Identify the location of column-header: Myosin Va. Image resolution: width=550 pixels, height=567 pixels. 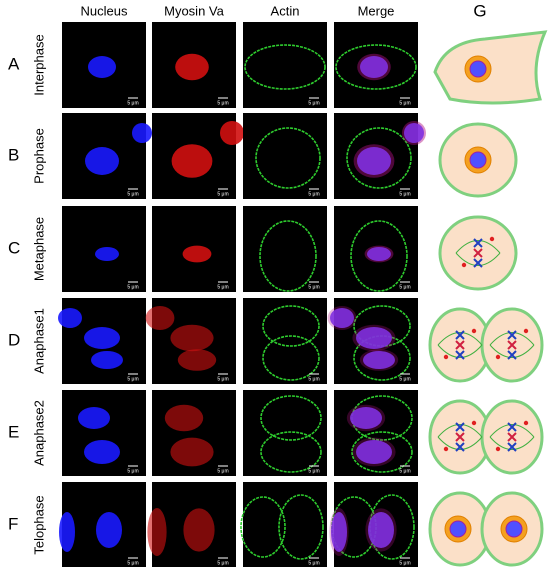
(194, 10).